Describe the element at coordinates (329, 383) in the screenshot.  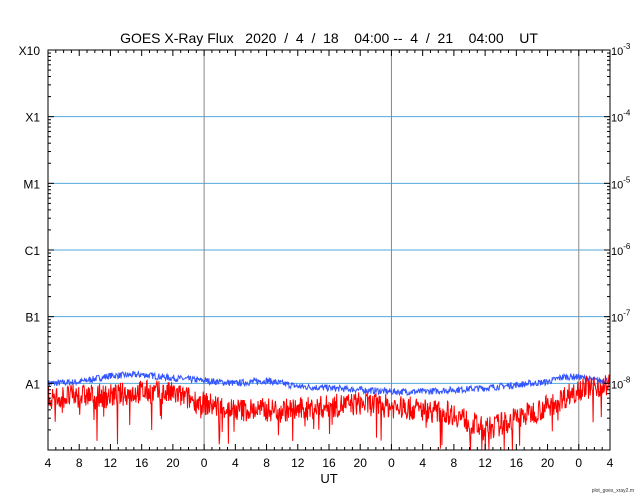
I see `series-line-blue` at that location.